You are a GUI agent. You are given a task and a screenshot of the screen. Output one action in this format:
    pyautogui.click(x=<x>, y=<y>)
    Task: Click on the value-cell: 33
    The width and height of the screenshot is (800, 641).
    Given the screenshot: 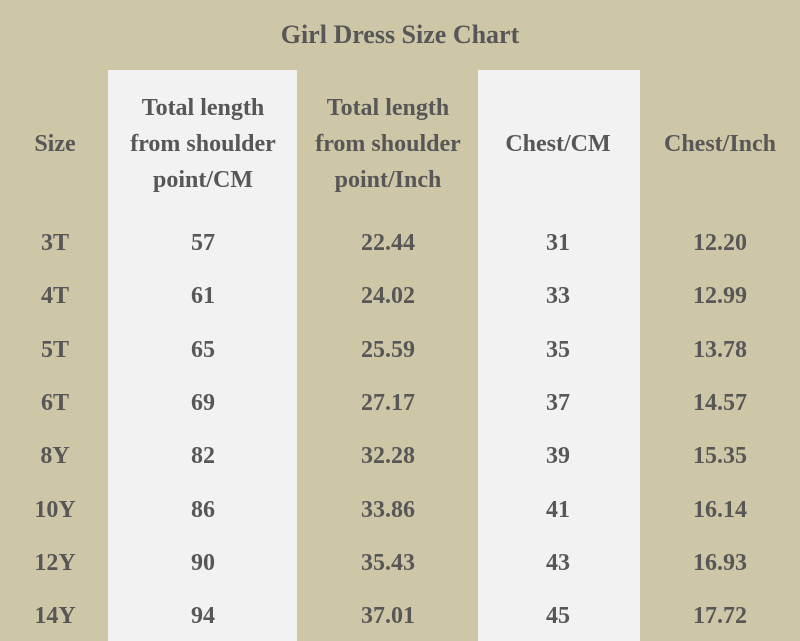 What is the action you would take?
    pyautogui.click(x=558, y=296)
    